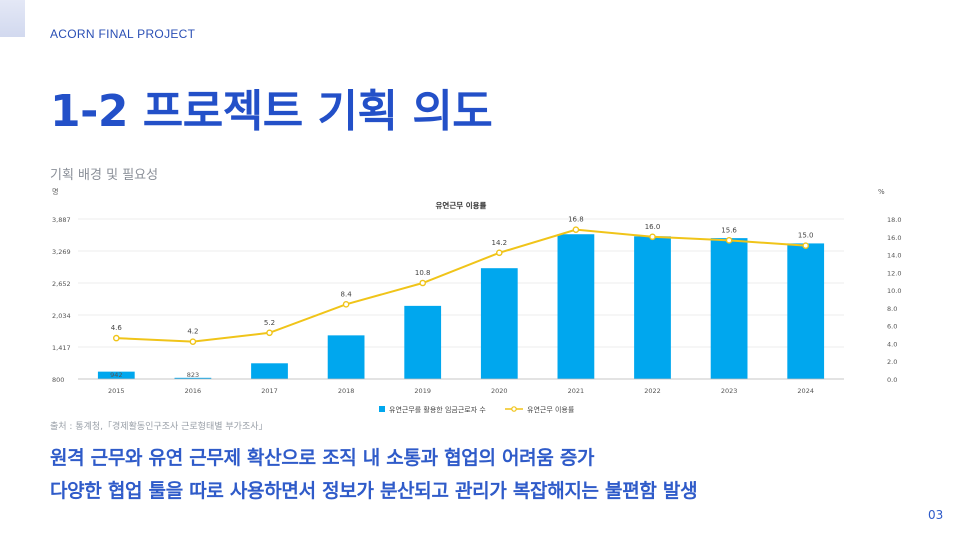  I want to click on line-value-label: 15.0, so click(806, 236).